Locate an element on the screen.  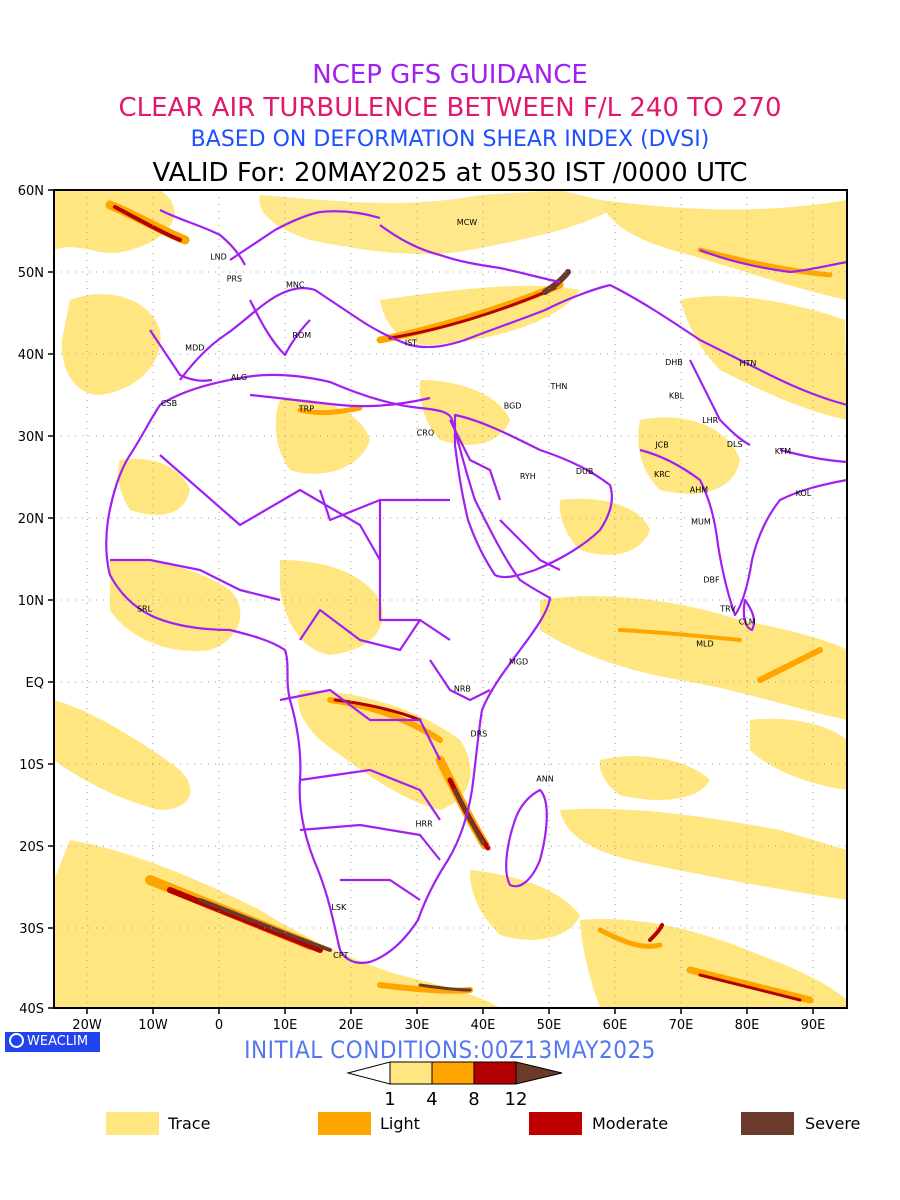
lon-label: 70E is located at coordinates (681, 1025).